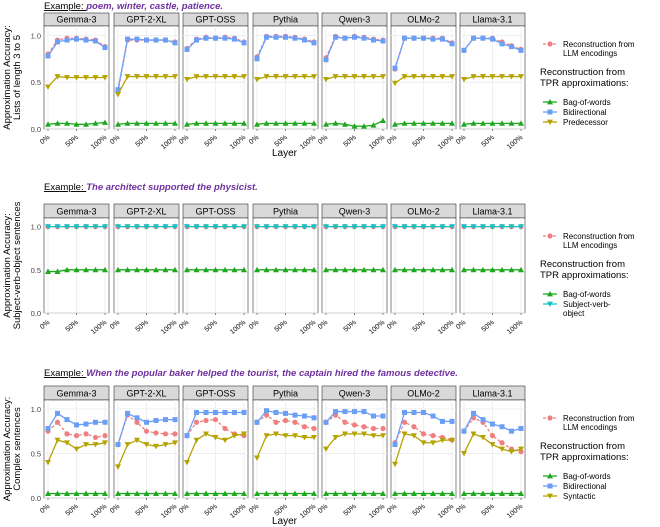  I want to click on y-axis-label: Approximation Accuracy:, so click(7, 449).